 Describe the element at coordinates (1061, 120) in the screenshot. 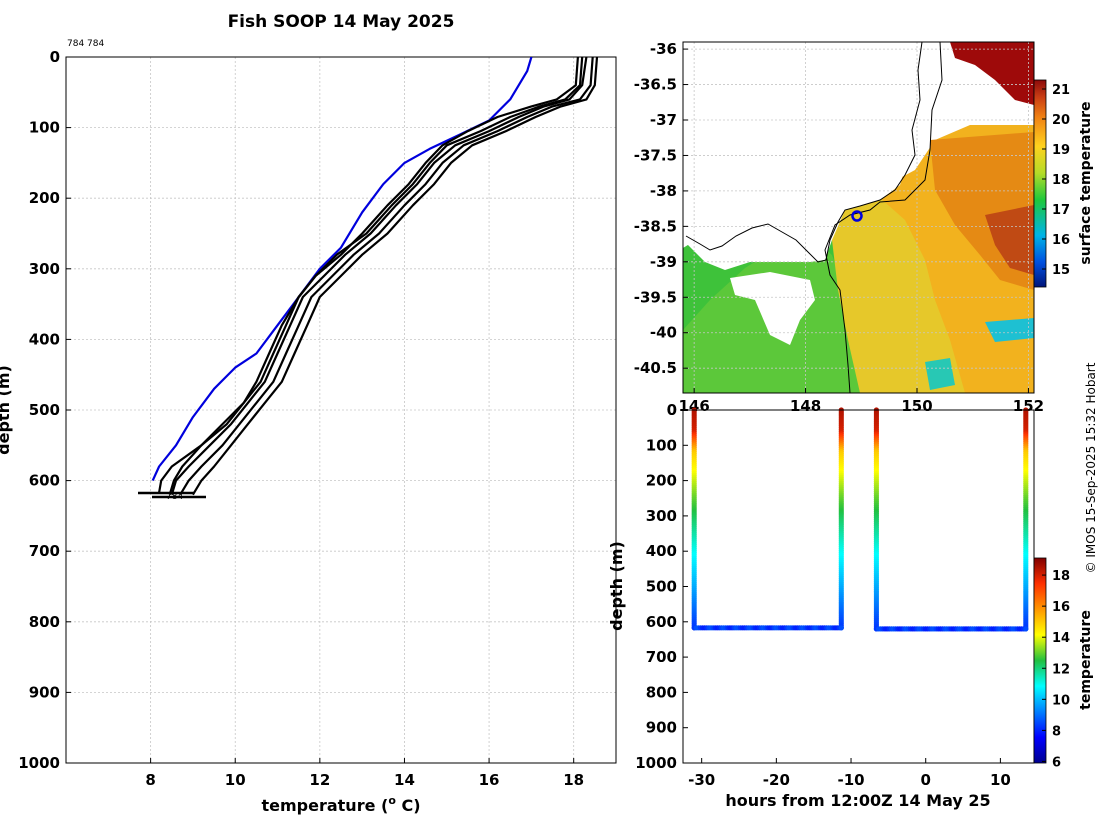

I see `sst-colorbar-tick-label: 20` at that location.